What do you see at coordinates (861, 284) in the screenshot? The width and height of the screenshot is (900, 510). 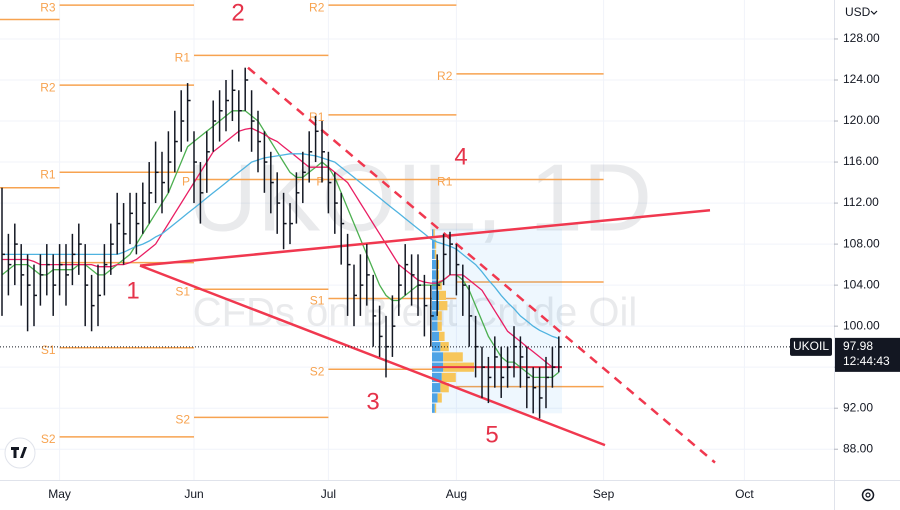 I see `y-tick-label: 104.00` at bounding box center [861, 284].